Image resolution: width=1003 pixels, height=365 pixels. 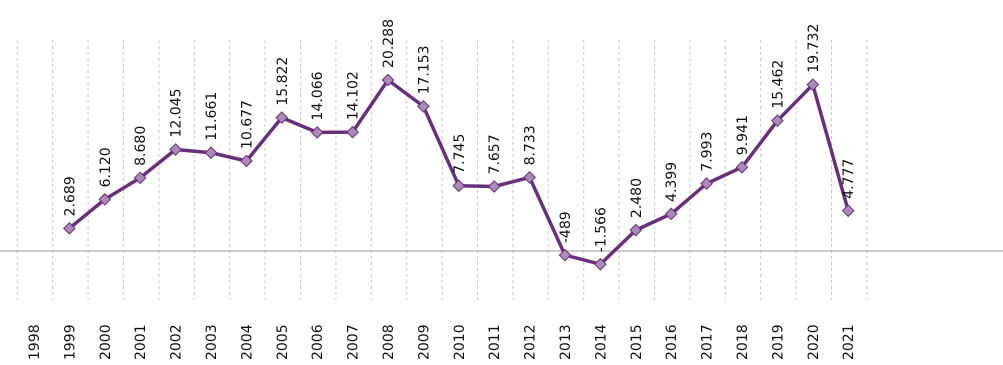 I want to click on x-tick-label: 2010, so click(x=460, y=342).